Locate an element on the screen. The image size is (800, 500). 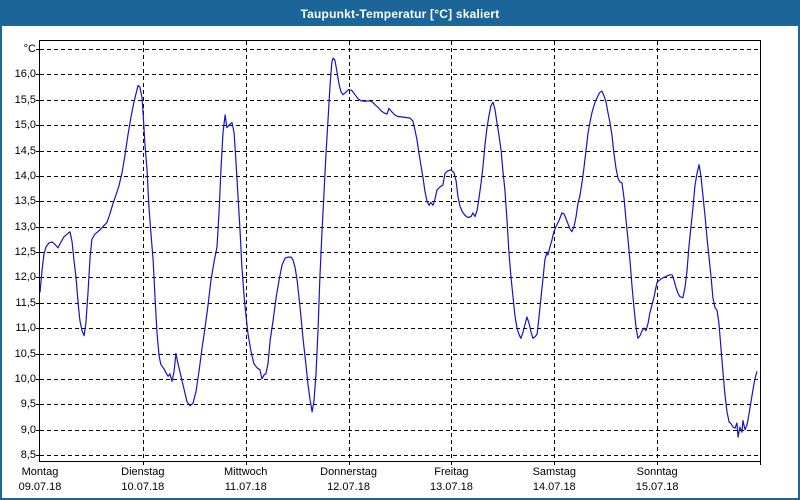
title-bar: Taupunkt-Temperatur [°C] skaliert is located at coordinates (400, 14).